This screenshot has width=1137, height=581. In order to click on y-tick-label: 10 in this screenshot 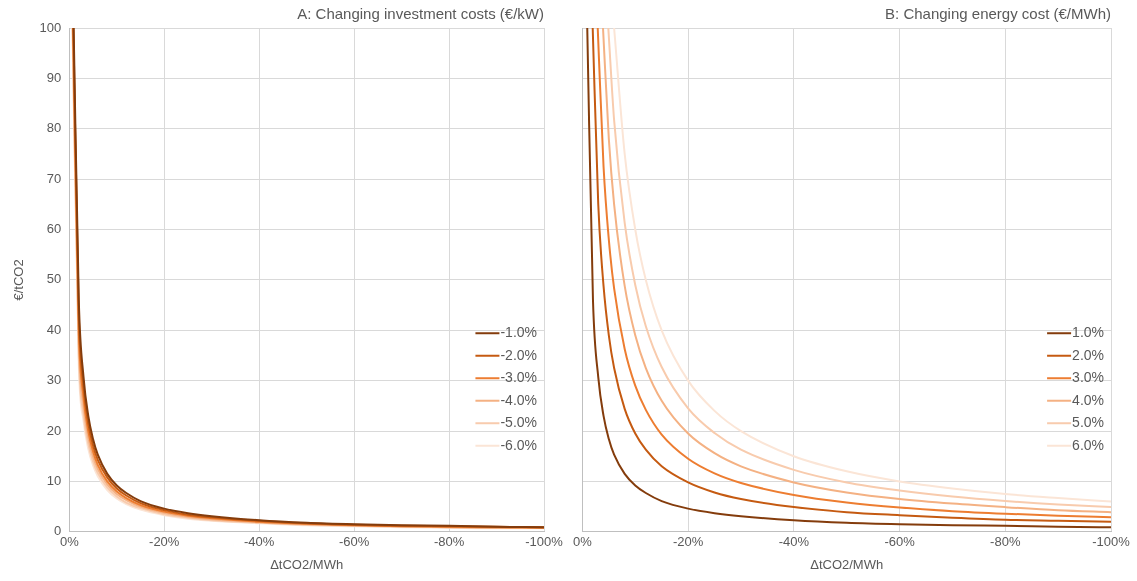, I will do `click(54, 480)`.